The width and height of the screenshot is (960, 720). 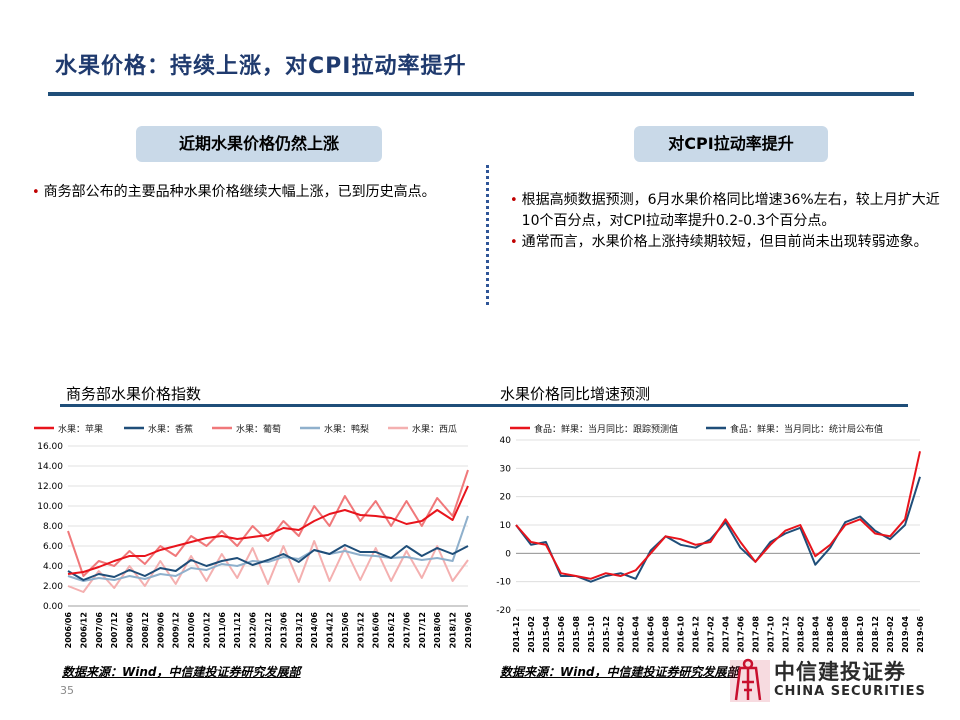 What do you see at coordinates (406, 630) in the screenshot?
I see `x-tick-label: 2017/06` at bounding box center [406, 630].